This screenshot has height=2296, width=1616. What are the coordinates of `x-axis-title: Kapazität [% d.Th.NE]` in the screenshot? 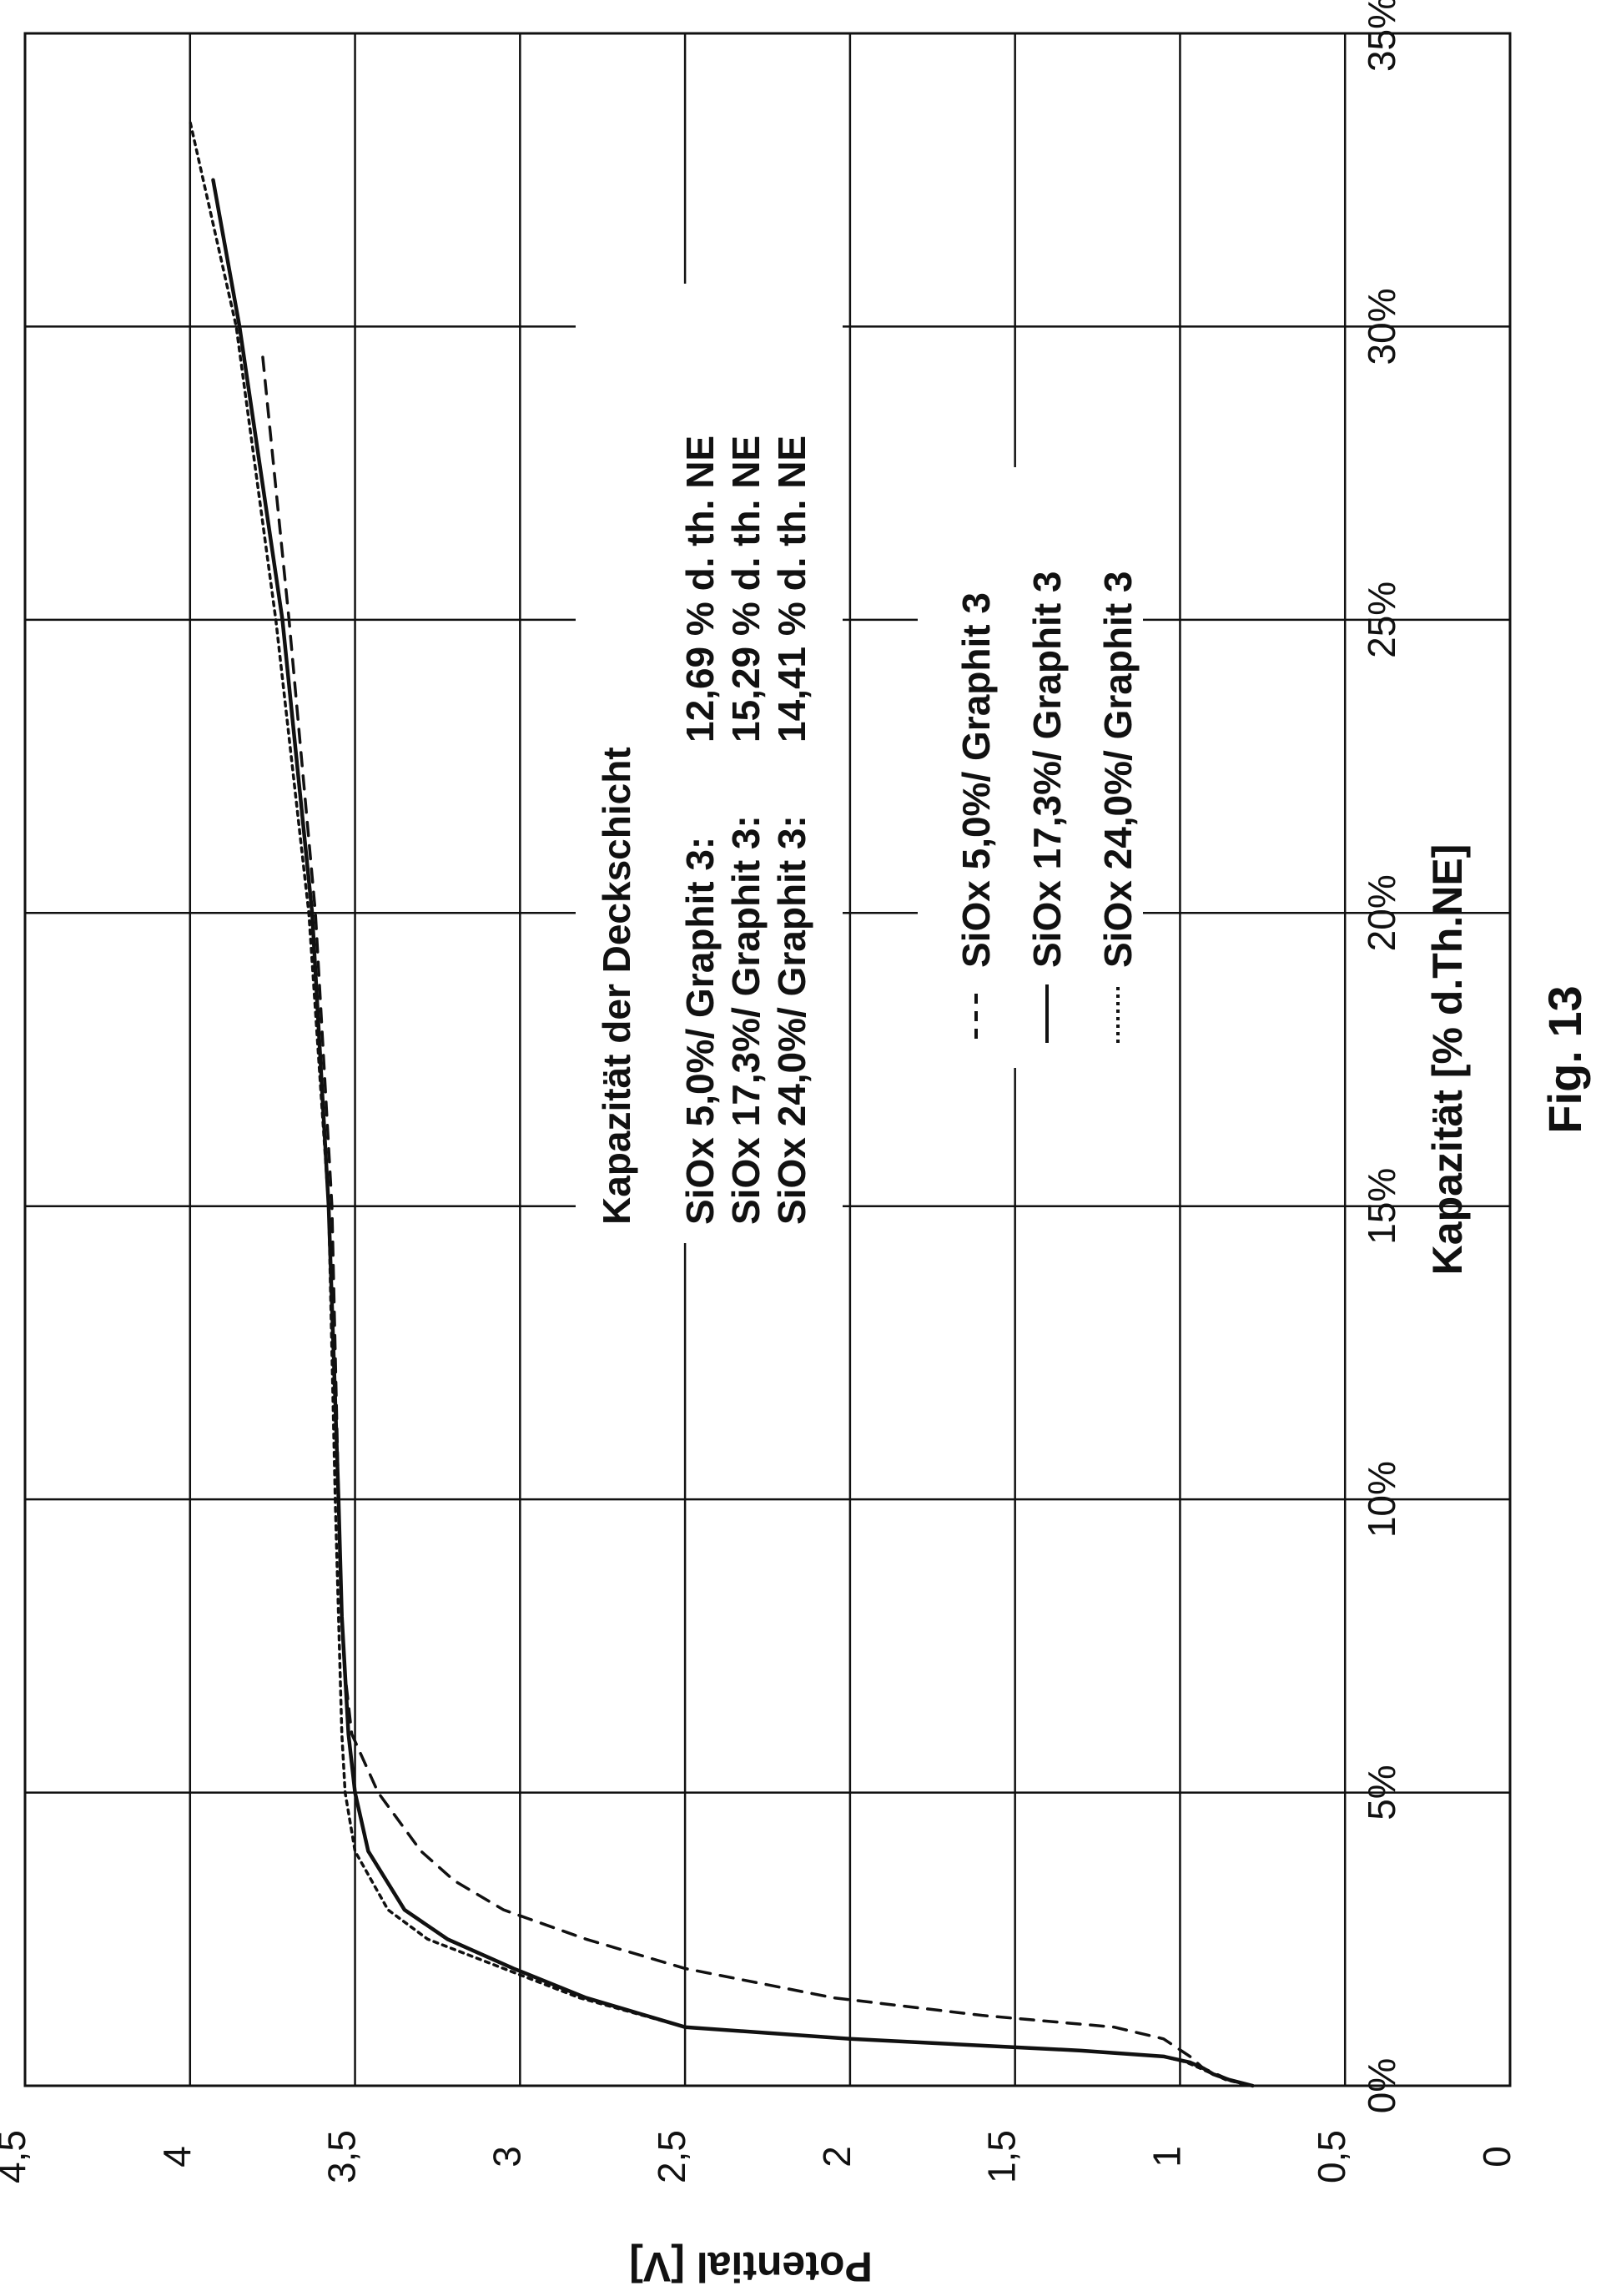 It's located at (1447, 1060).